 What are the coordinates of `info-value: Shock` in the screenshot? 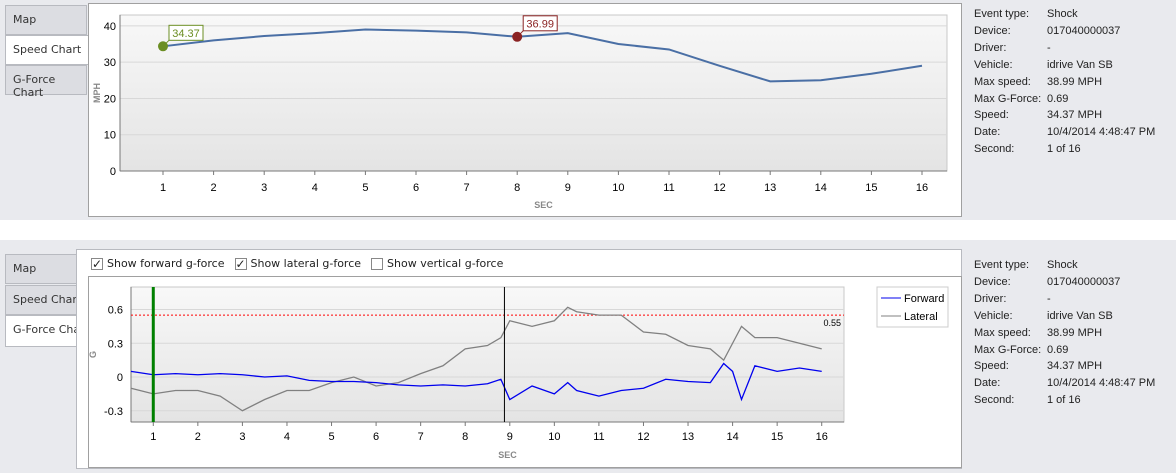 It's located at (1062, 265).